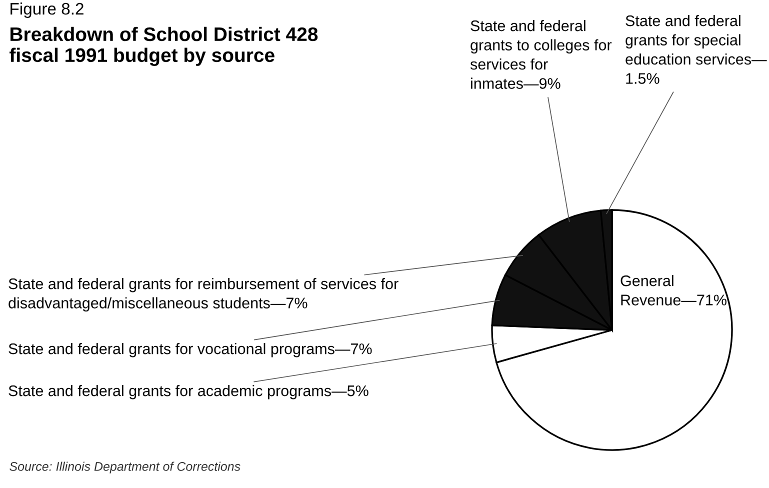 This screenshot has height=488, width=769. What do you see at coordinates (47, 10) in the screenshot?
I see `chart-subtitle: Figure 8.2` at bounding box center [47, 10].